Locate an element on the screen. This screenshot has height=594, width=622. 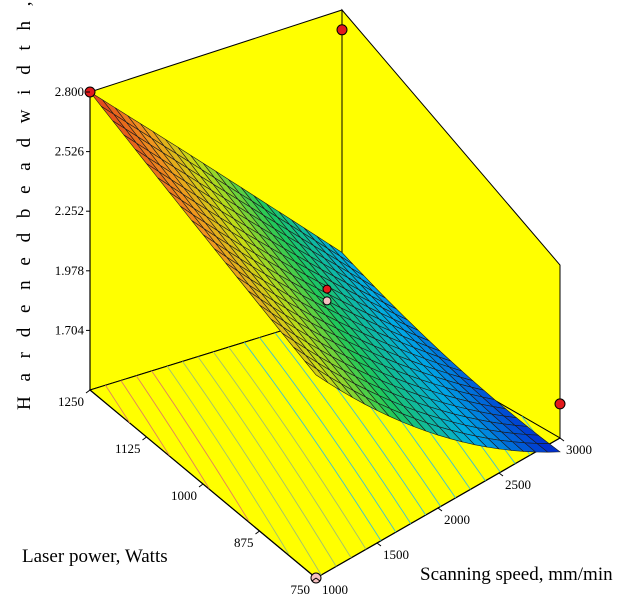
z-tick-label: 2.800 is located at coordinates (69, 91).